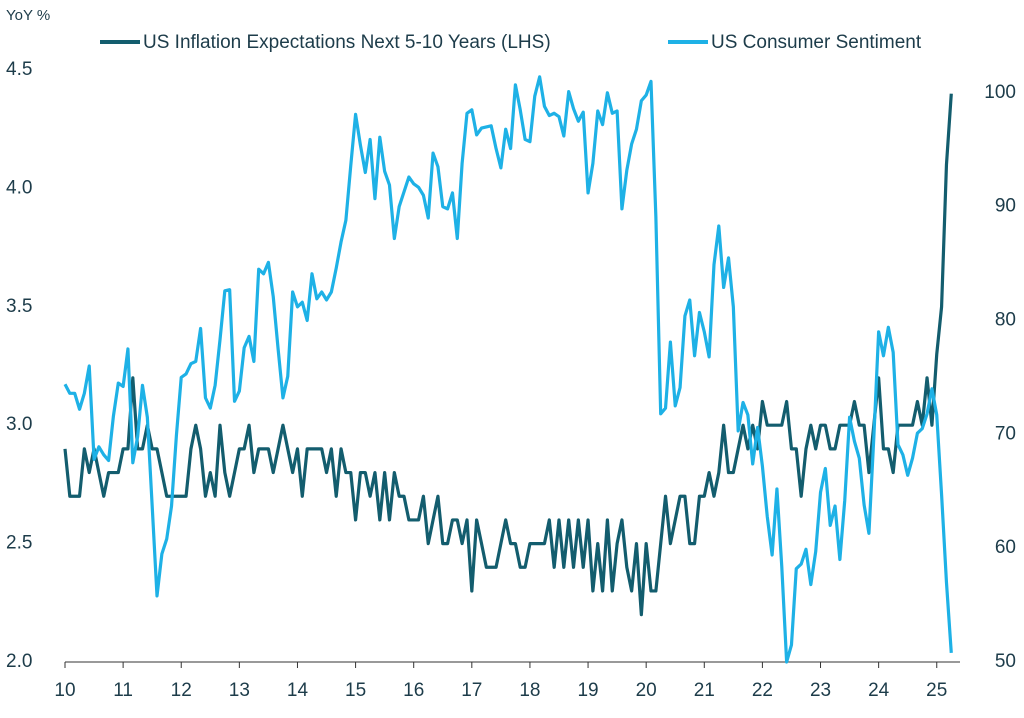  I want to click on y-tick-label: 4.5, so click(19, 69).